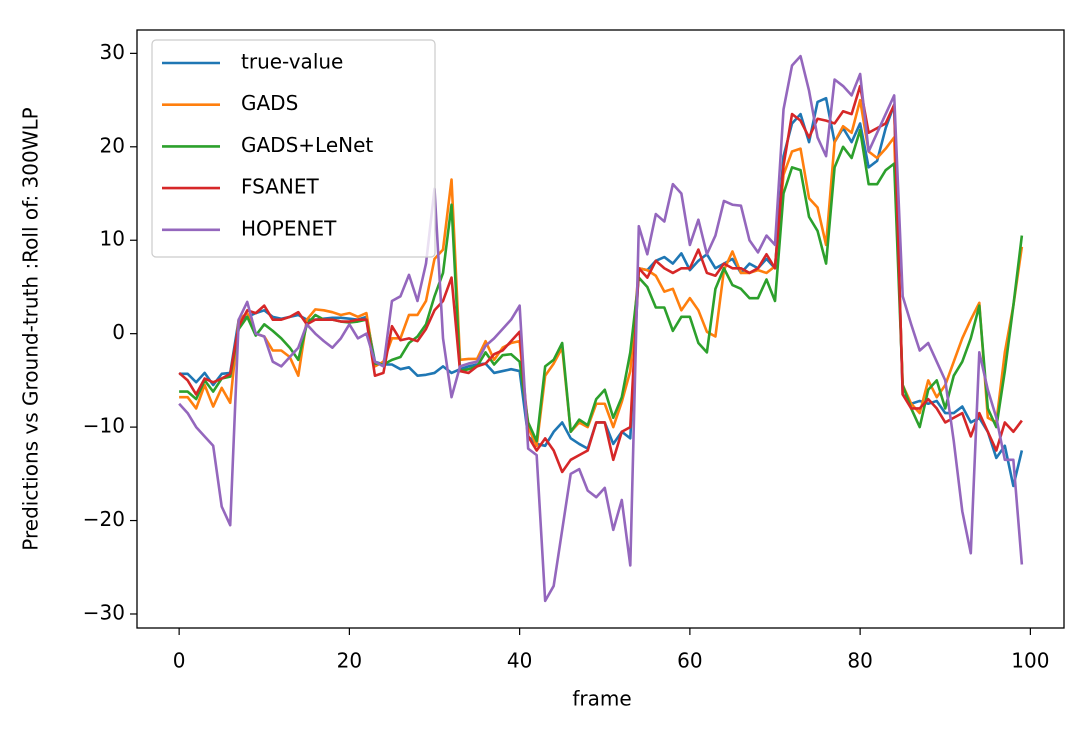 This screenshot has width=1087, height=736. I want to click on y-tick-label: −20, so click(104, 519).